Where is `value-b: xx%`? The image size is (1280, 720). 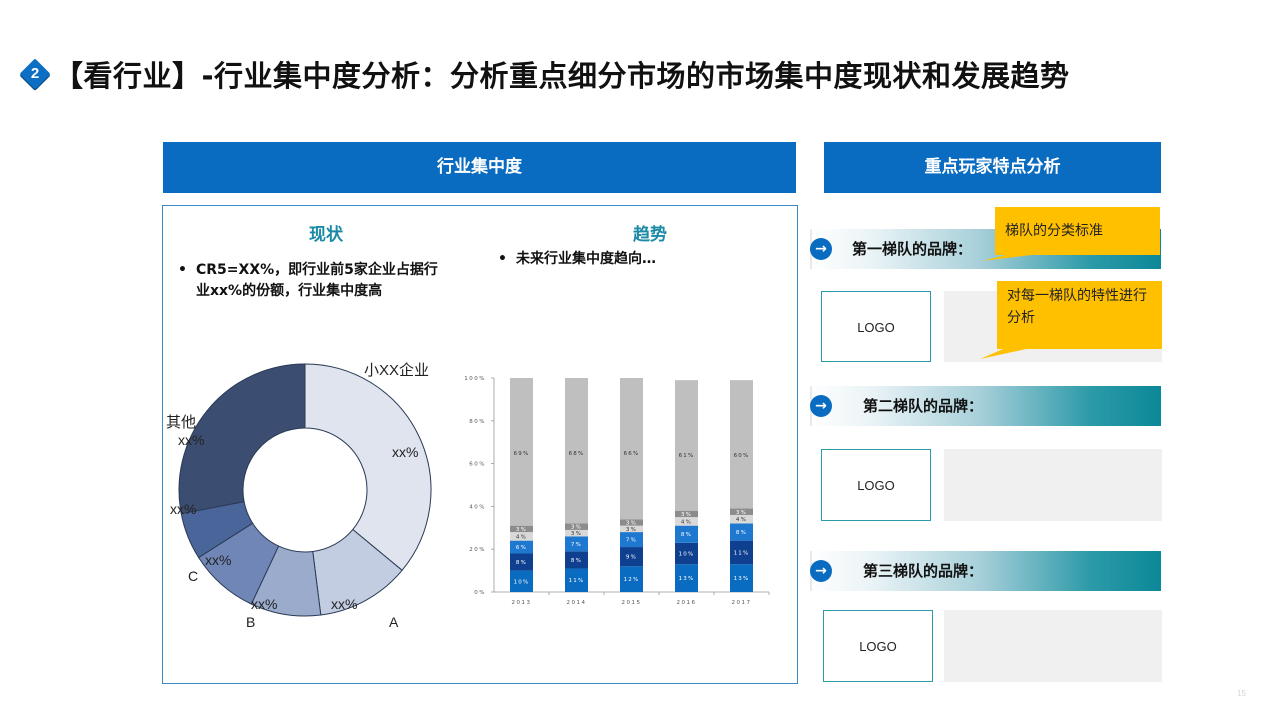
value-b: xx% is located at coordinates (264, 604).